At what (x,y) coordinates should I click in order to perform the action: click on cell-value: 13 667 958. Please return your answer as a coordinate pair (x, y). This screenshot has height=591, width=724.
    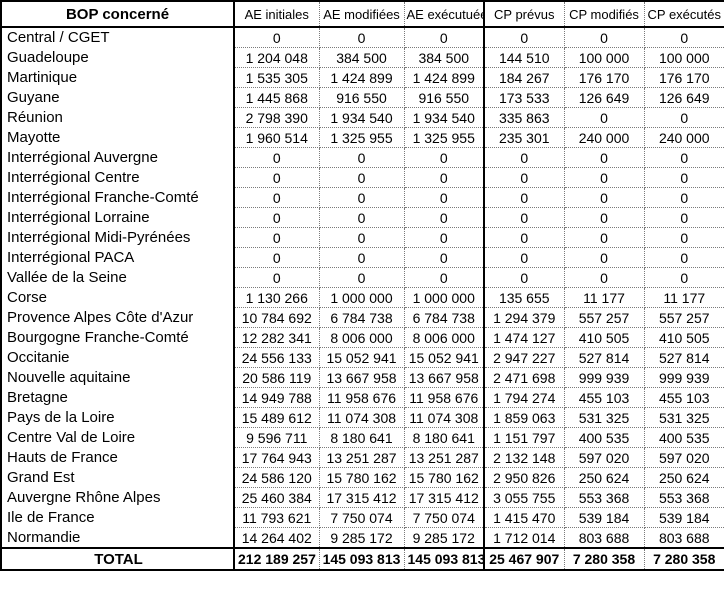
    Looking at the image, I should click on (444, 377).